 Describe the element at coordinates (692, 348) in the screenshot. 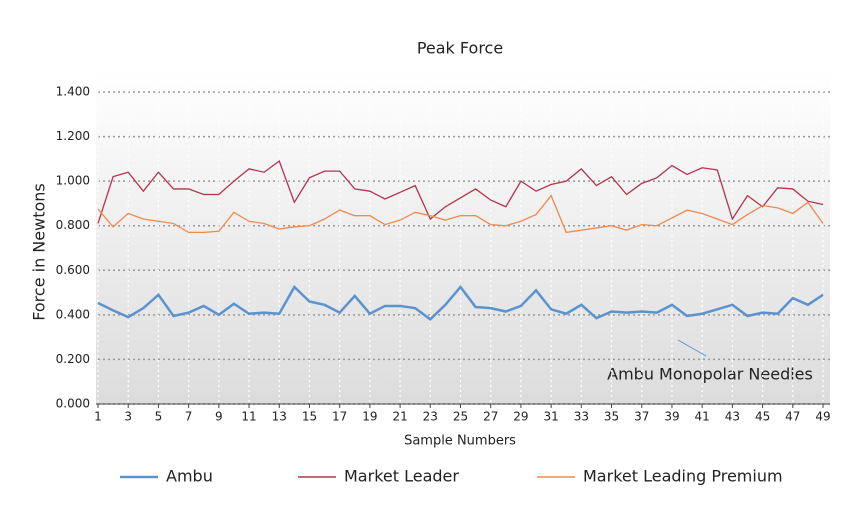

I see `annotation-pointer` at that location.